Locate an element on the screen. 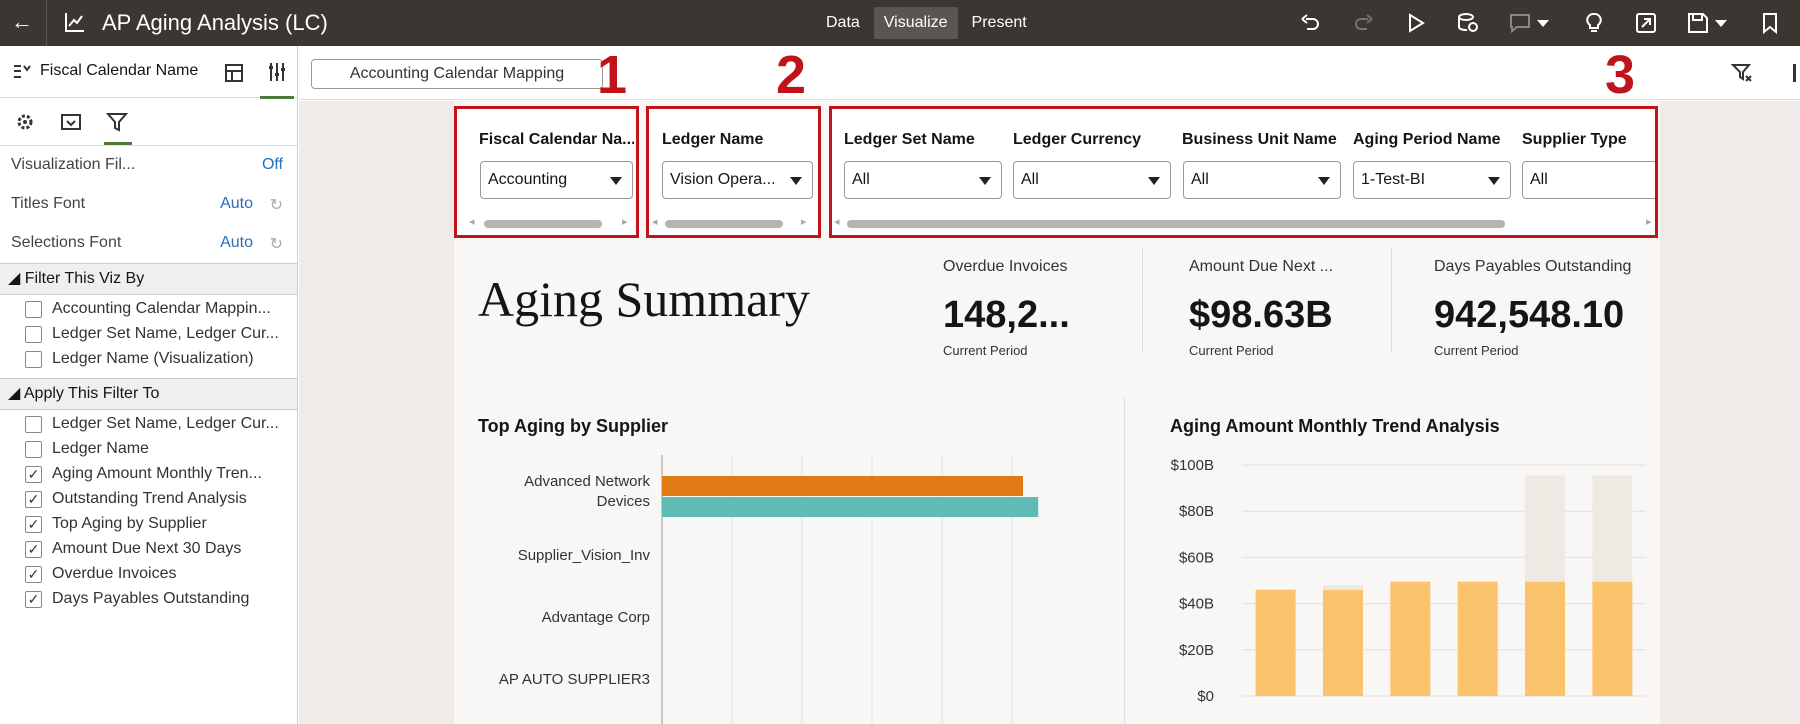 This screenshot has height=724, width=1800. refresh-data-icon is located at coordinates (1468, 23).